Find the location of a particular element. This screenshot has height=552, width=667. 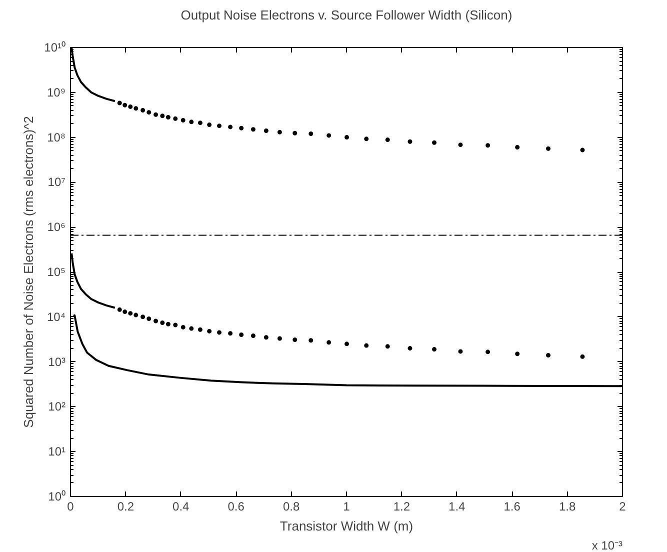

y-axis-title: Squared Number of Noise Electrons (rms electrons)^2 is located at coordinates (28, 272).